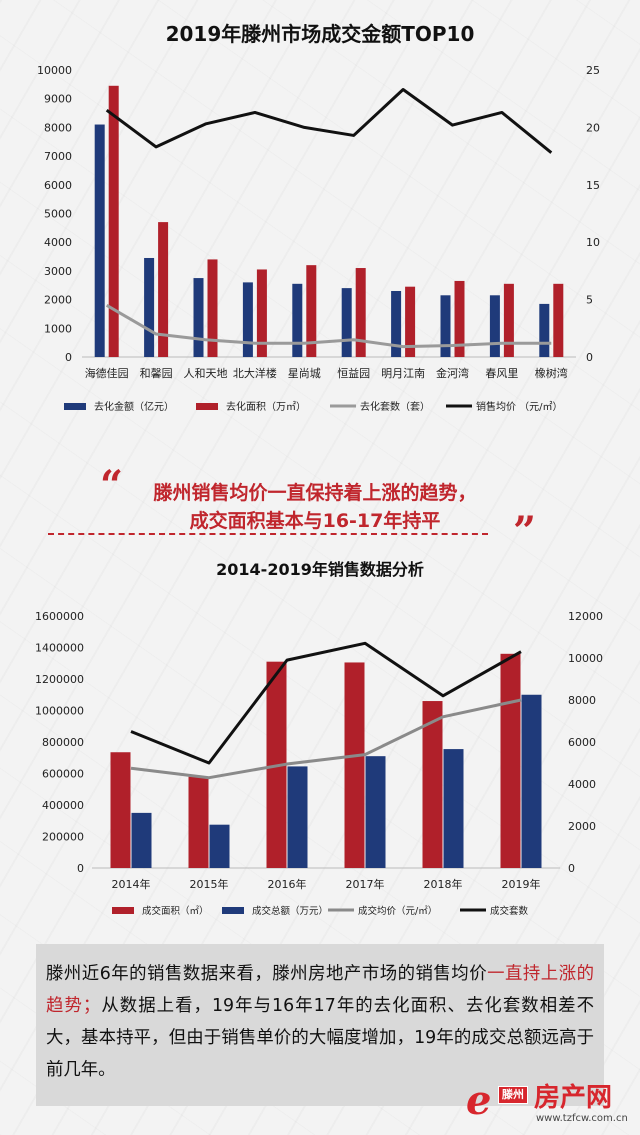  Describe the element at coordinates (58, 300) in the screenshot. I see `chart1-y-left-tick: 2000` at that location.